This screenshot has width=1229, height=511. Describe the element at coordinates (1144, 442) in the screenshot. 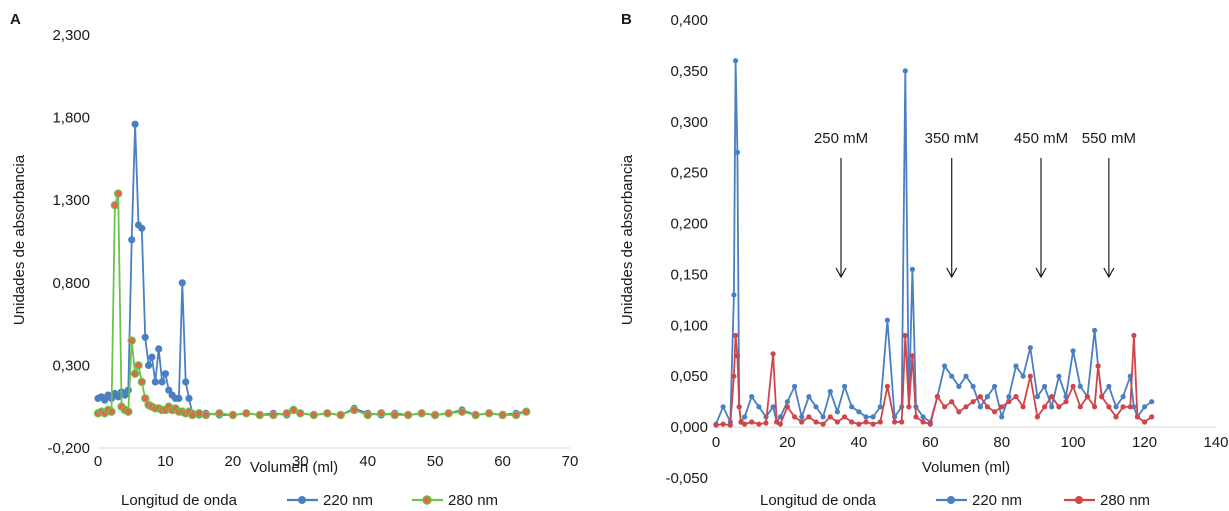

I see `panel-b-x-tick-label: 120` at that location.